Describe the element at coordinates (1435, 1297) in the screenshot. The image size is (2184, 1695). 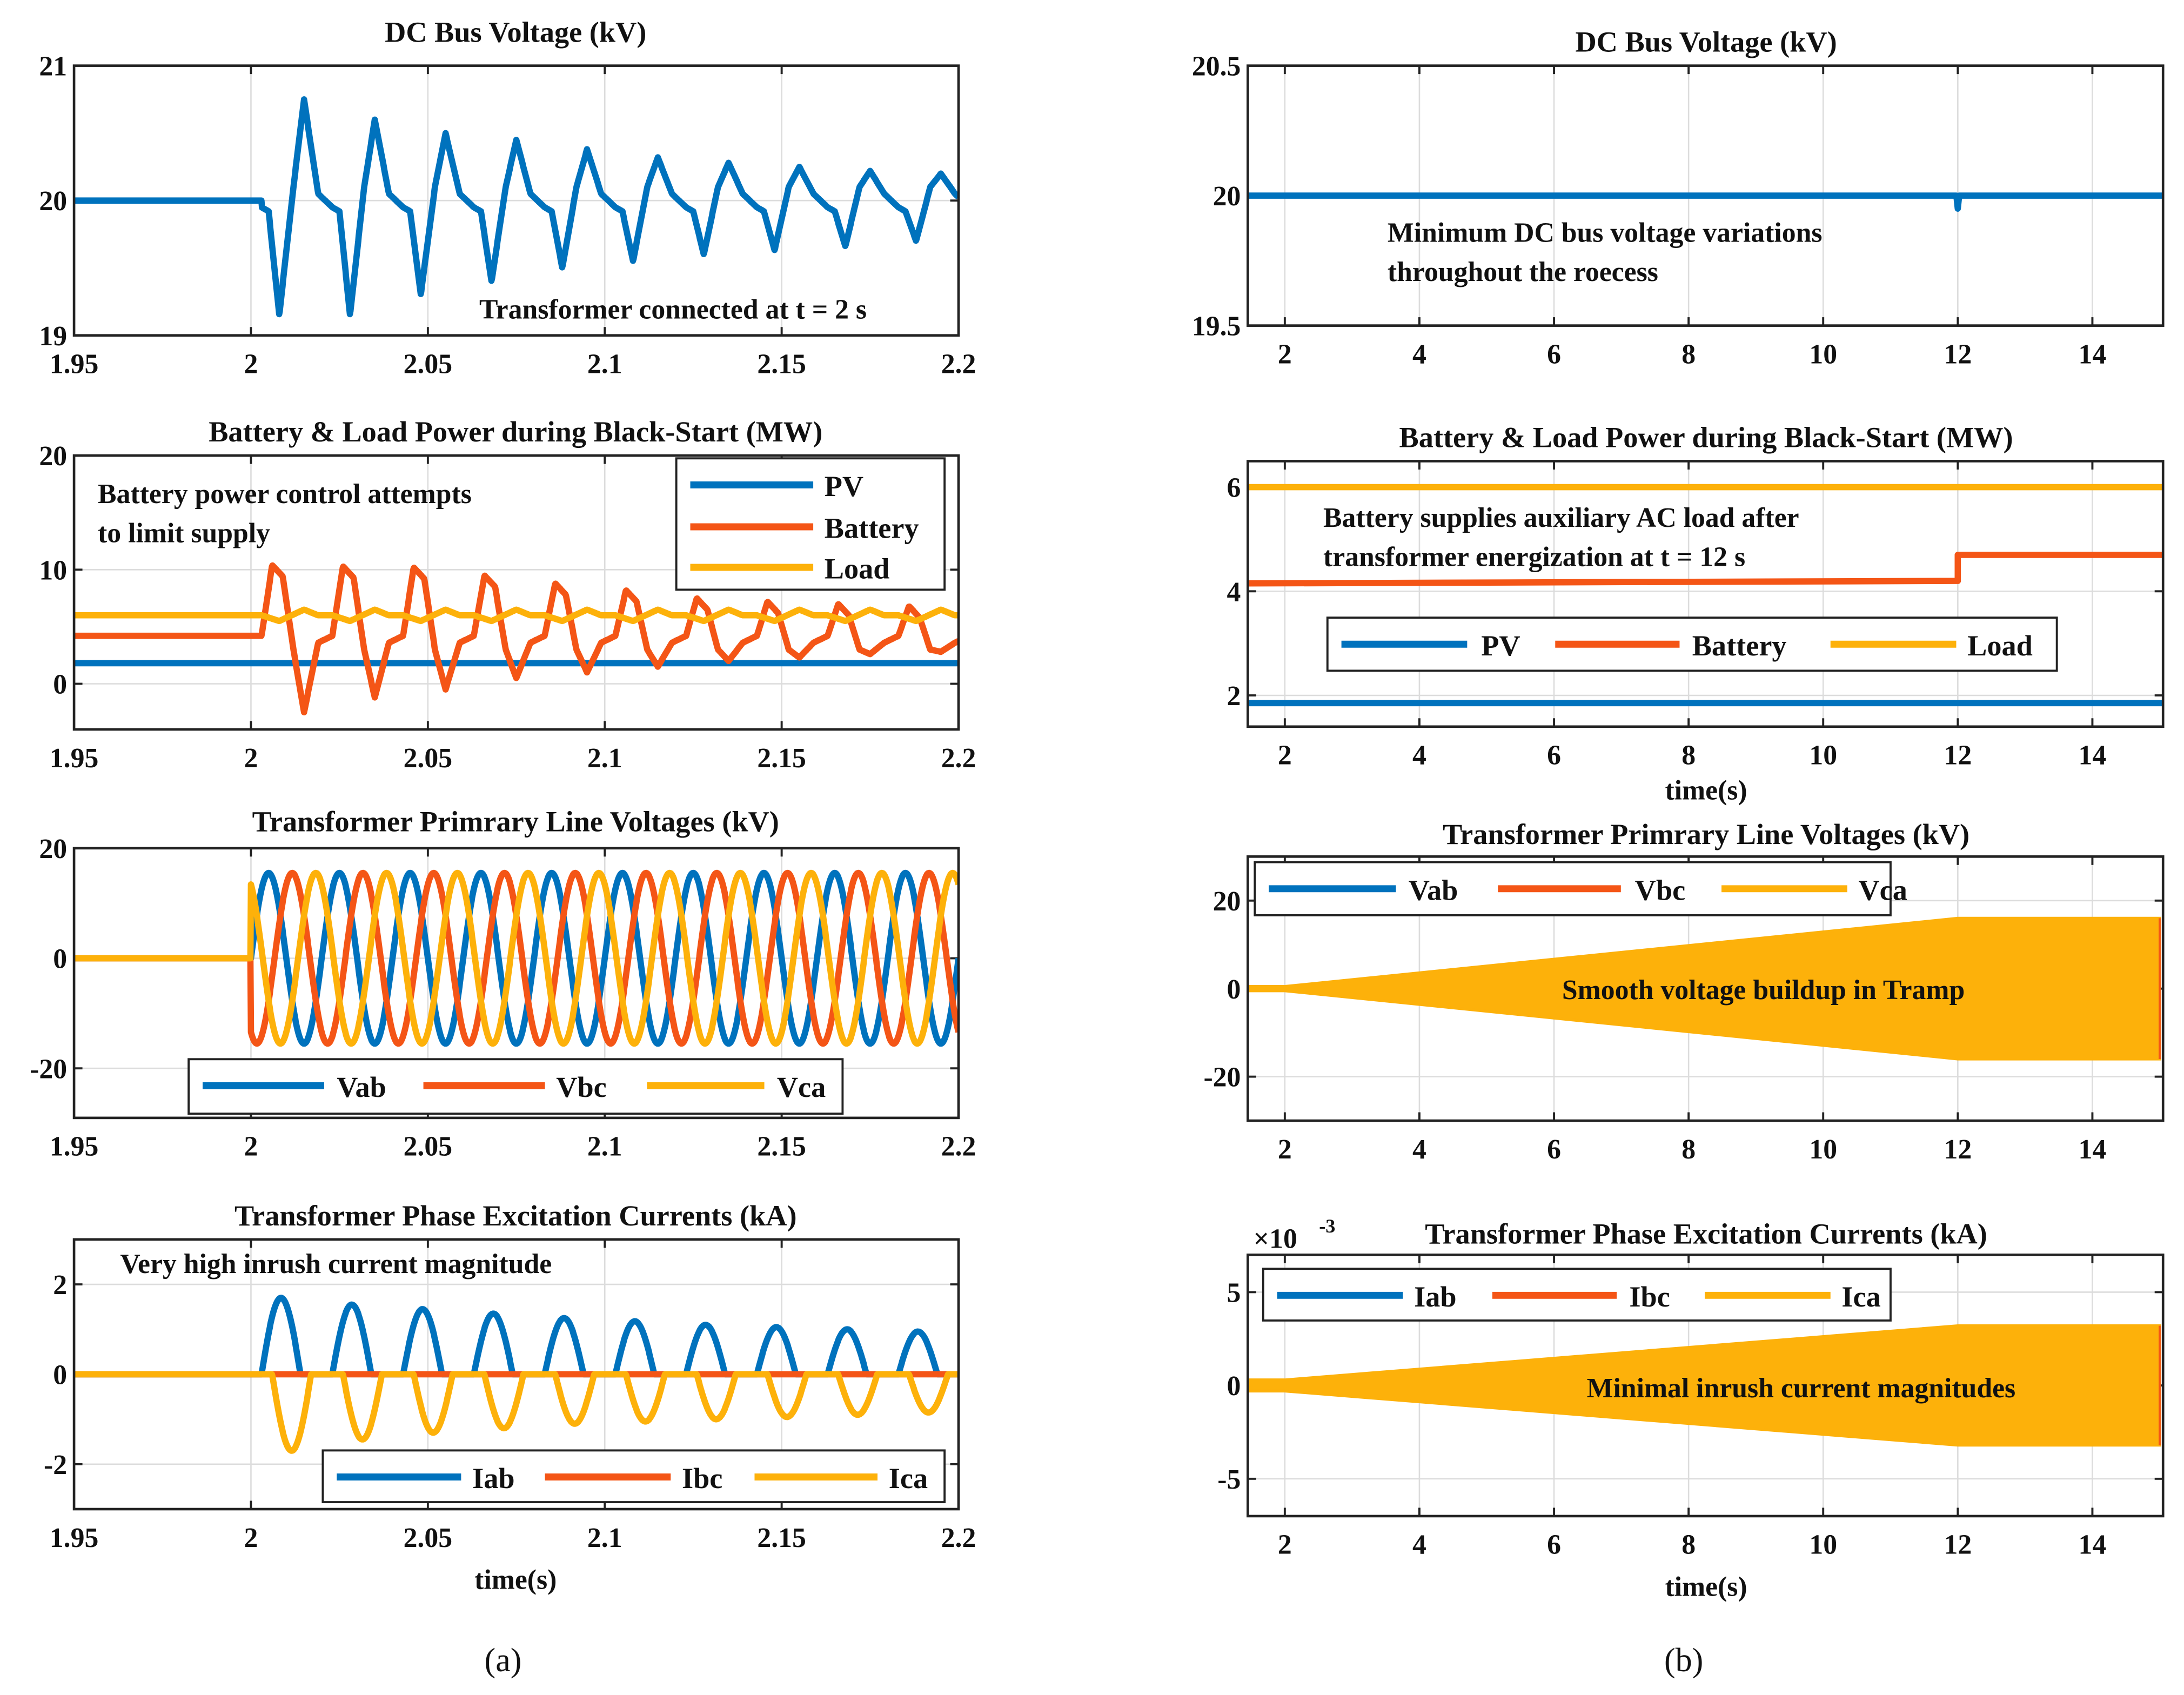
I see `legend-label: Iab` at that location.